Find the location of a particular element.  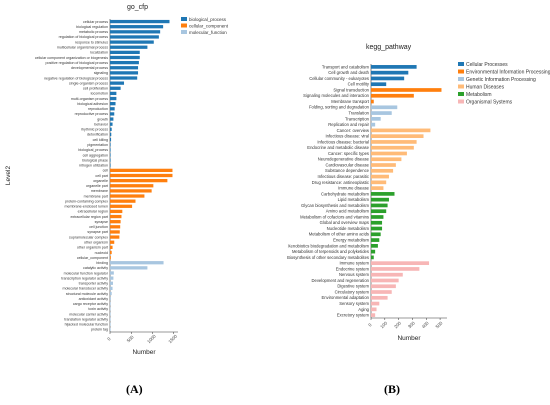

y-axis-label: Level2 is located at coordinates (8, 176).